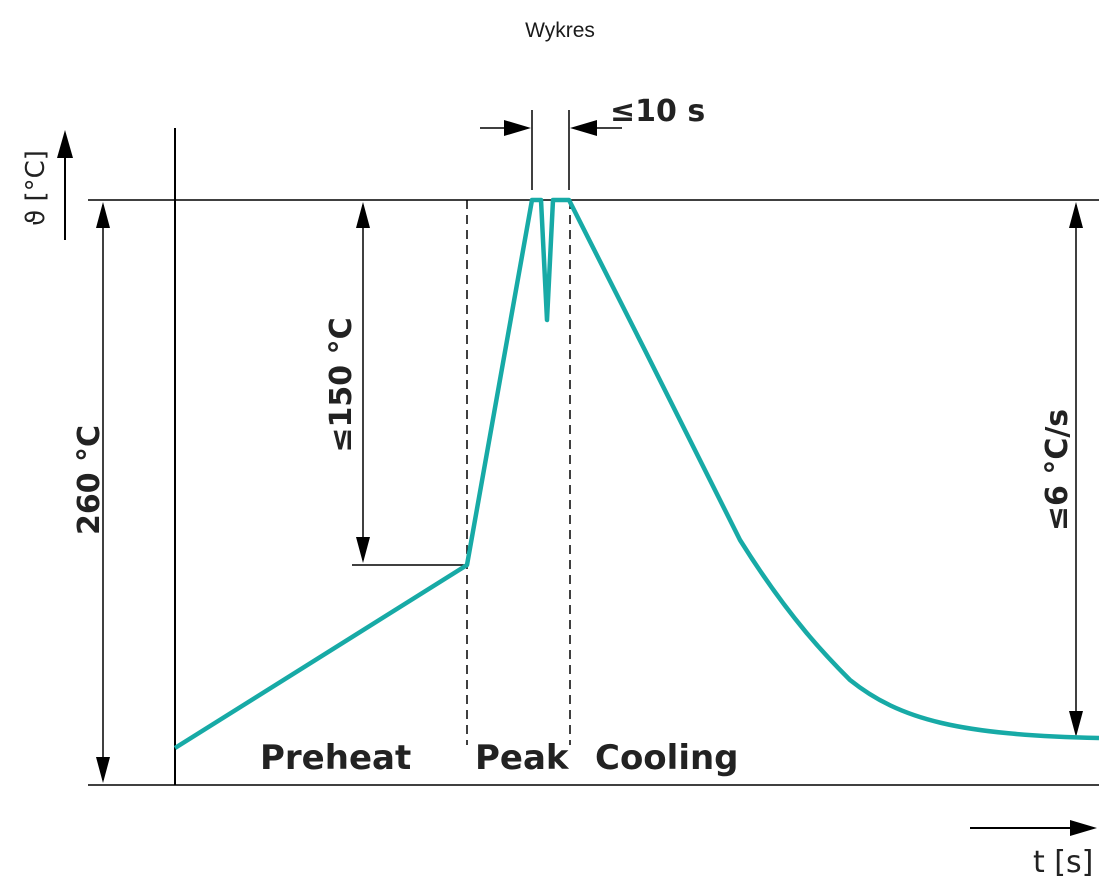 Image resolution: width=1099 pixels, height=881 pixels. What do you see at coordinates (1083, 828) in the screenshot?
I see `x-axis-arrow-head` at bounding box center [1083, 828].